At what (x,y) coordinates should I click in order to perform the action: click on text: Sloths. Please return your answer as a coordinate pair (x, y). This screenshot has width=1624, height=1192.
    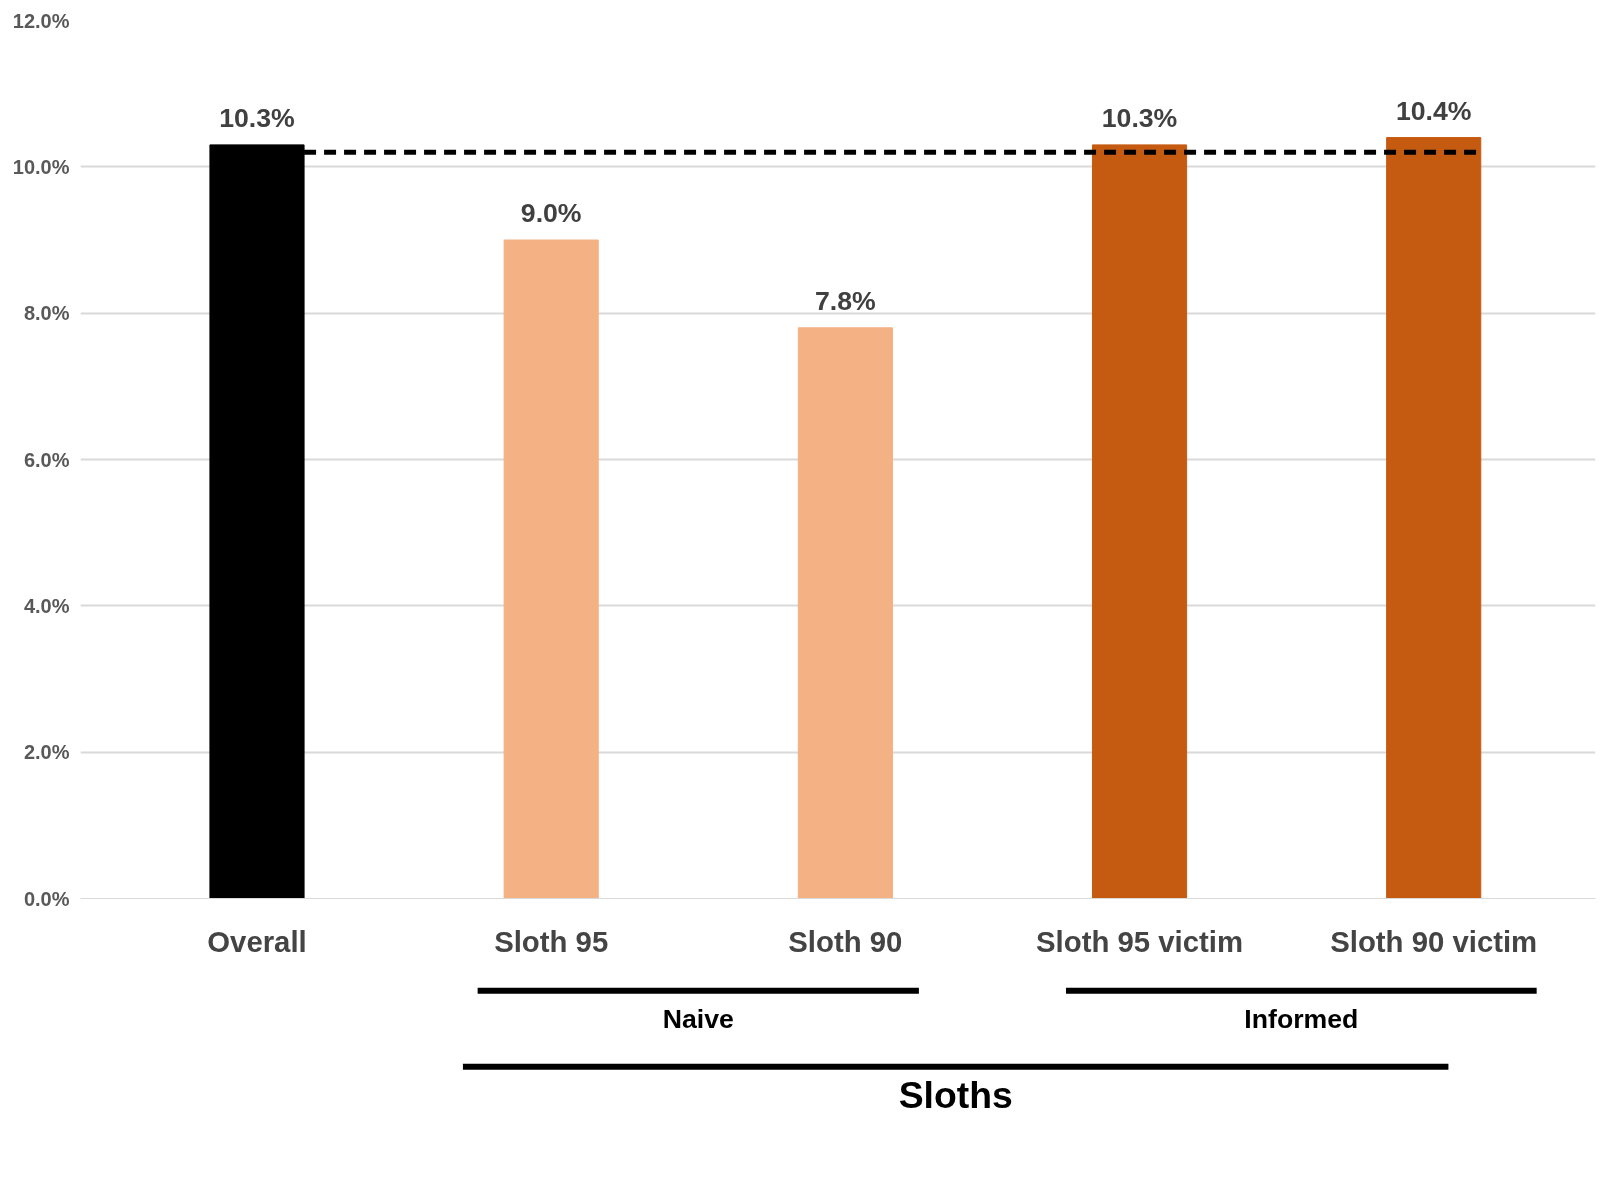
    Looking at the image, I should click on (955, 1095).